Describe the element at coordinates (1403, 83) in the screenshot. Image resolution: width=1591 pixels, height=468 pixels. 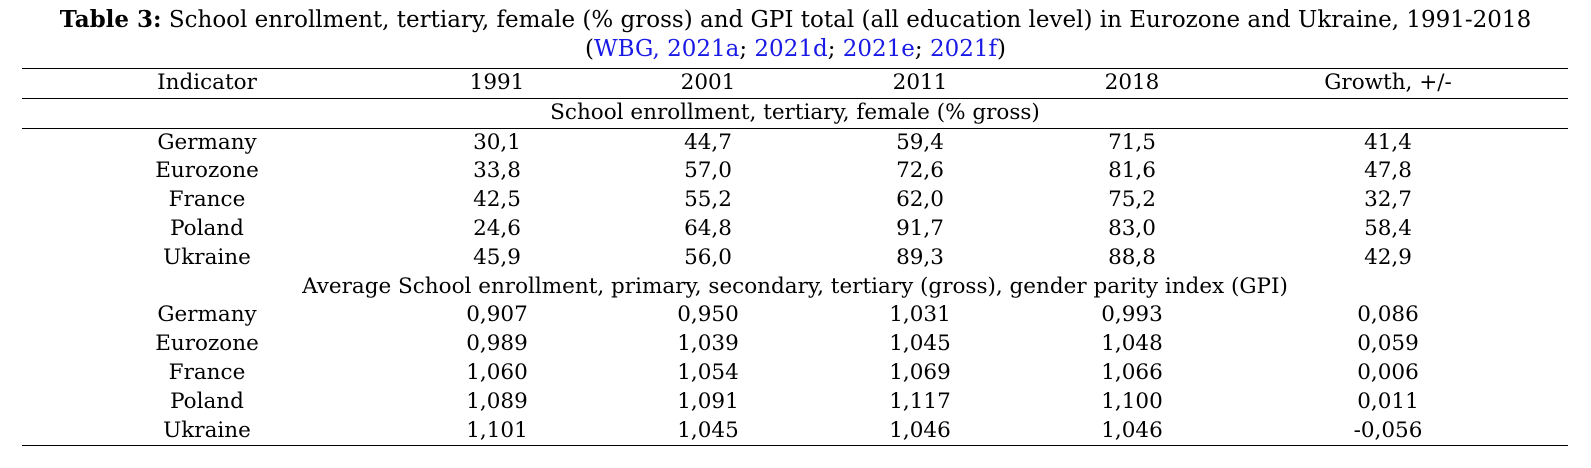
I see `column-header-growth: Growth, +/-` at that location.